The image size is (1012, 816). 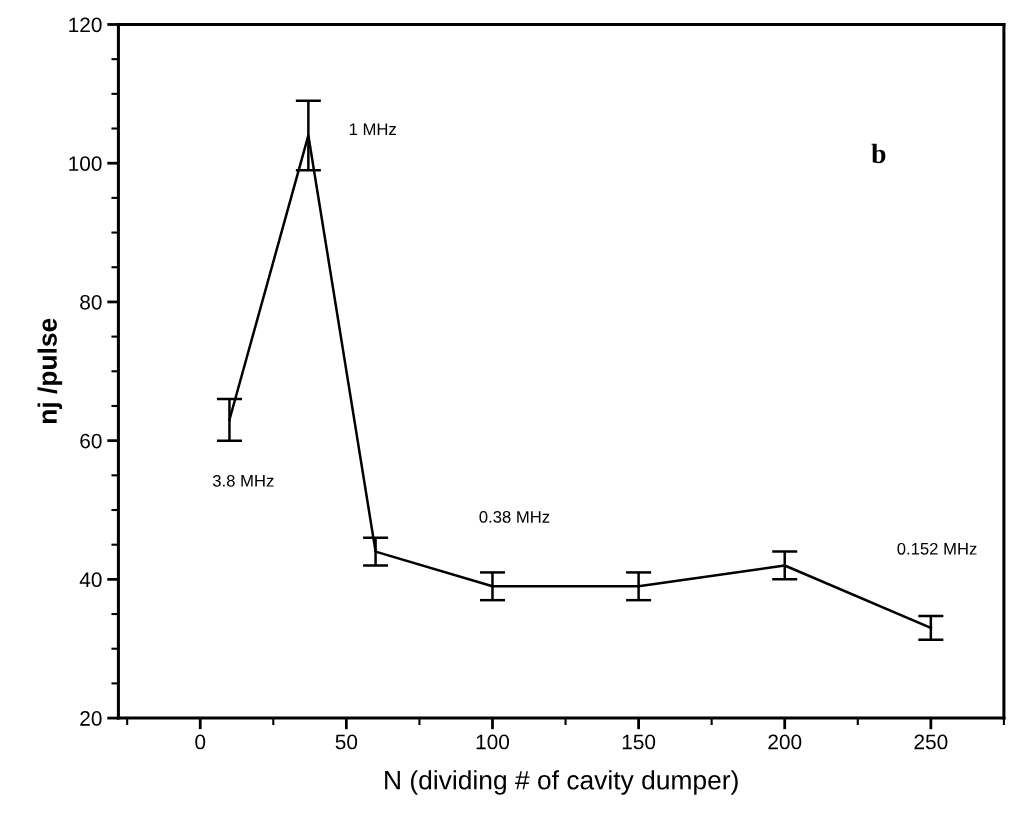 What do you see at coordinates (200, 742) in the screenshot?
I see `x-tick-label: 0` at bounding box center [200, 742].